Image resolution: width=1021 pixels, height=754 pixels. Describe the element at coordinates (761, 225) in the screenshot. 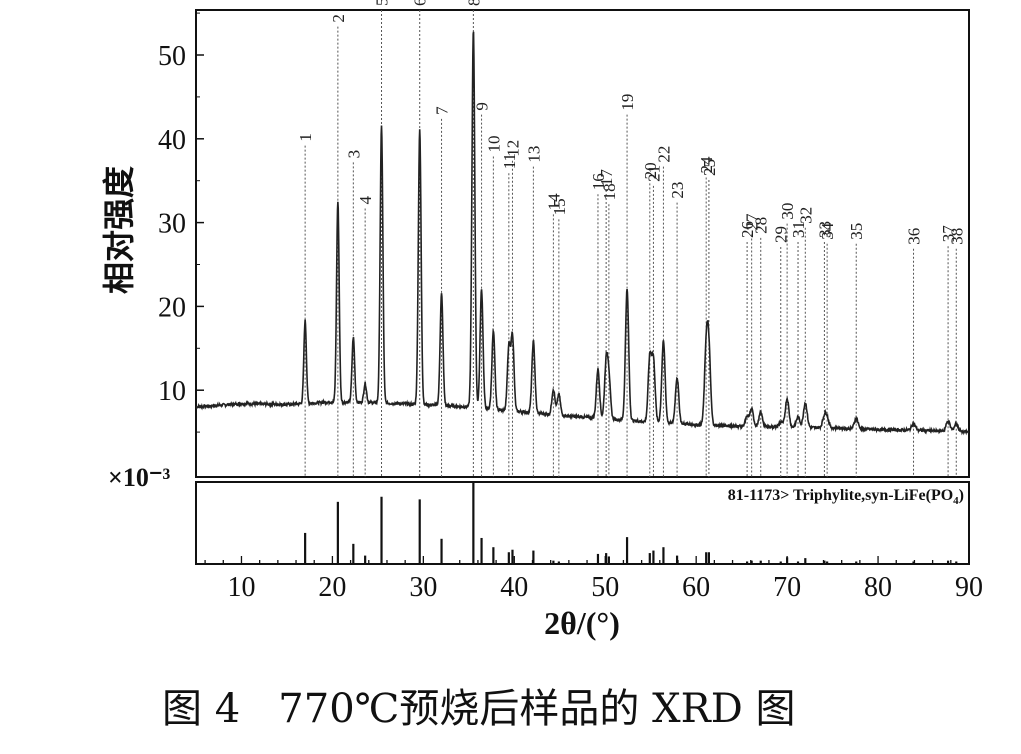

I see `peak-label: 28` at that location.